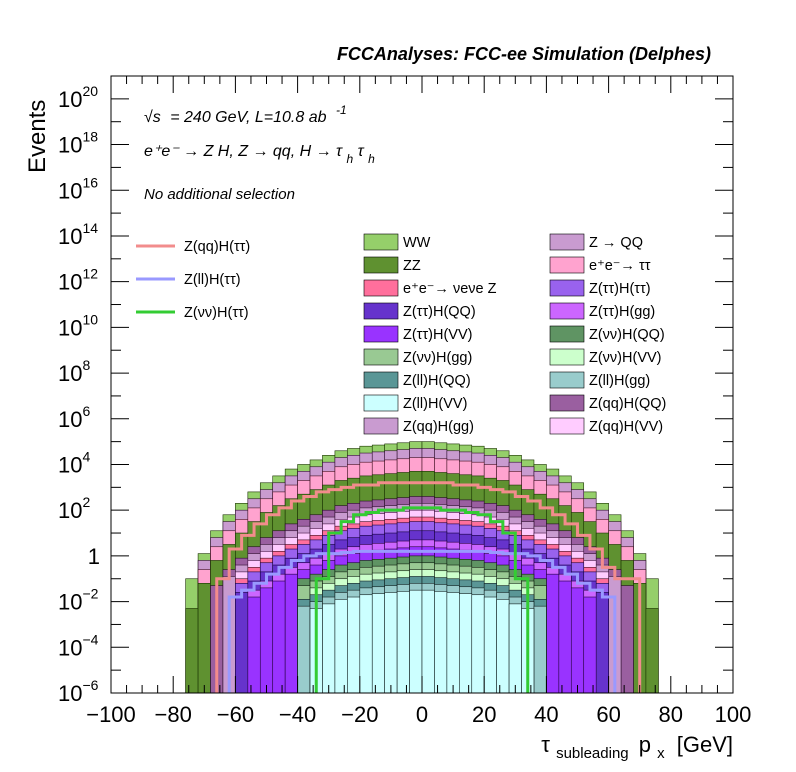 The height and width of the screenshot is (772, 796). What do you see at coordinates (74, 417) in the screenshot?
I see `y-tick-label: 10⁶` at bounding box center [74, 417].